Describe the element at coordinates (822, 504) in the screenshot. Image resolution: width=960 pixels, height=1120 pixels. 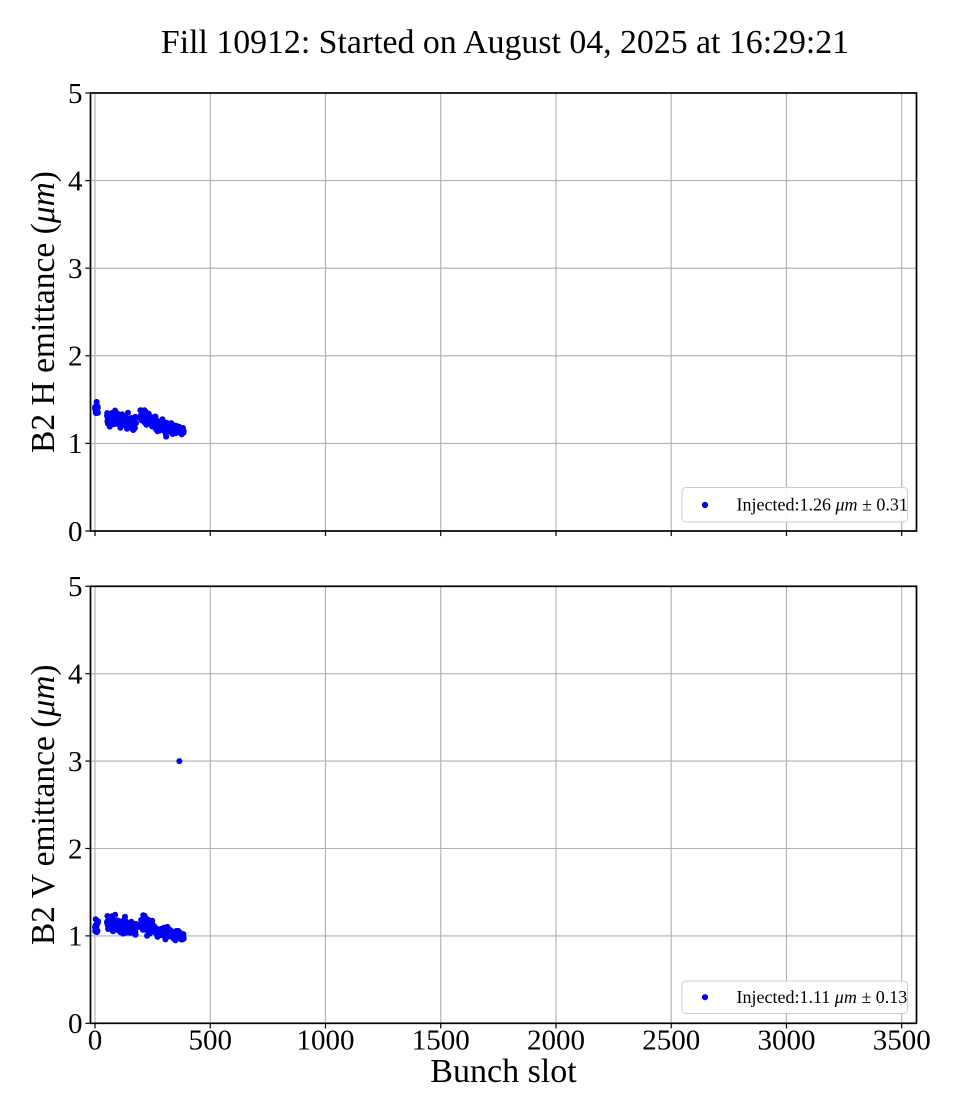
I see `svg-text: Injected:1.26 μm ± 0.31` at that location.